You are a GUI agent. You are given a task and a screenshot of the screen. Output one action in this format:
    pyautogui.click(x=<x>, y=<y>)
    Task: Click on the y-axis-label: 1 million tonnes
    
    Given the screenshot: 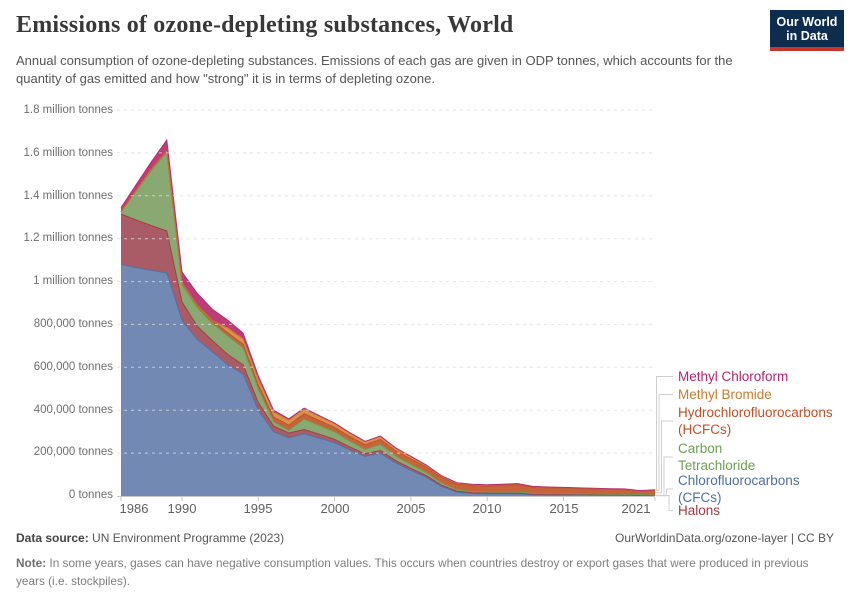 What is the action you would take?
    pyautogui.click(x=73, y=281)
    